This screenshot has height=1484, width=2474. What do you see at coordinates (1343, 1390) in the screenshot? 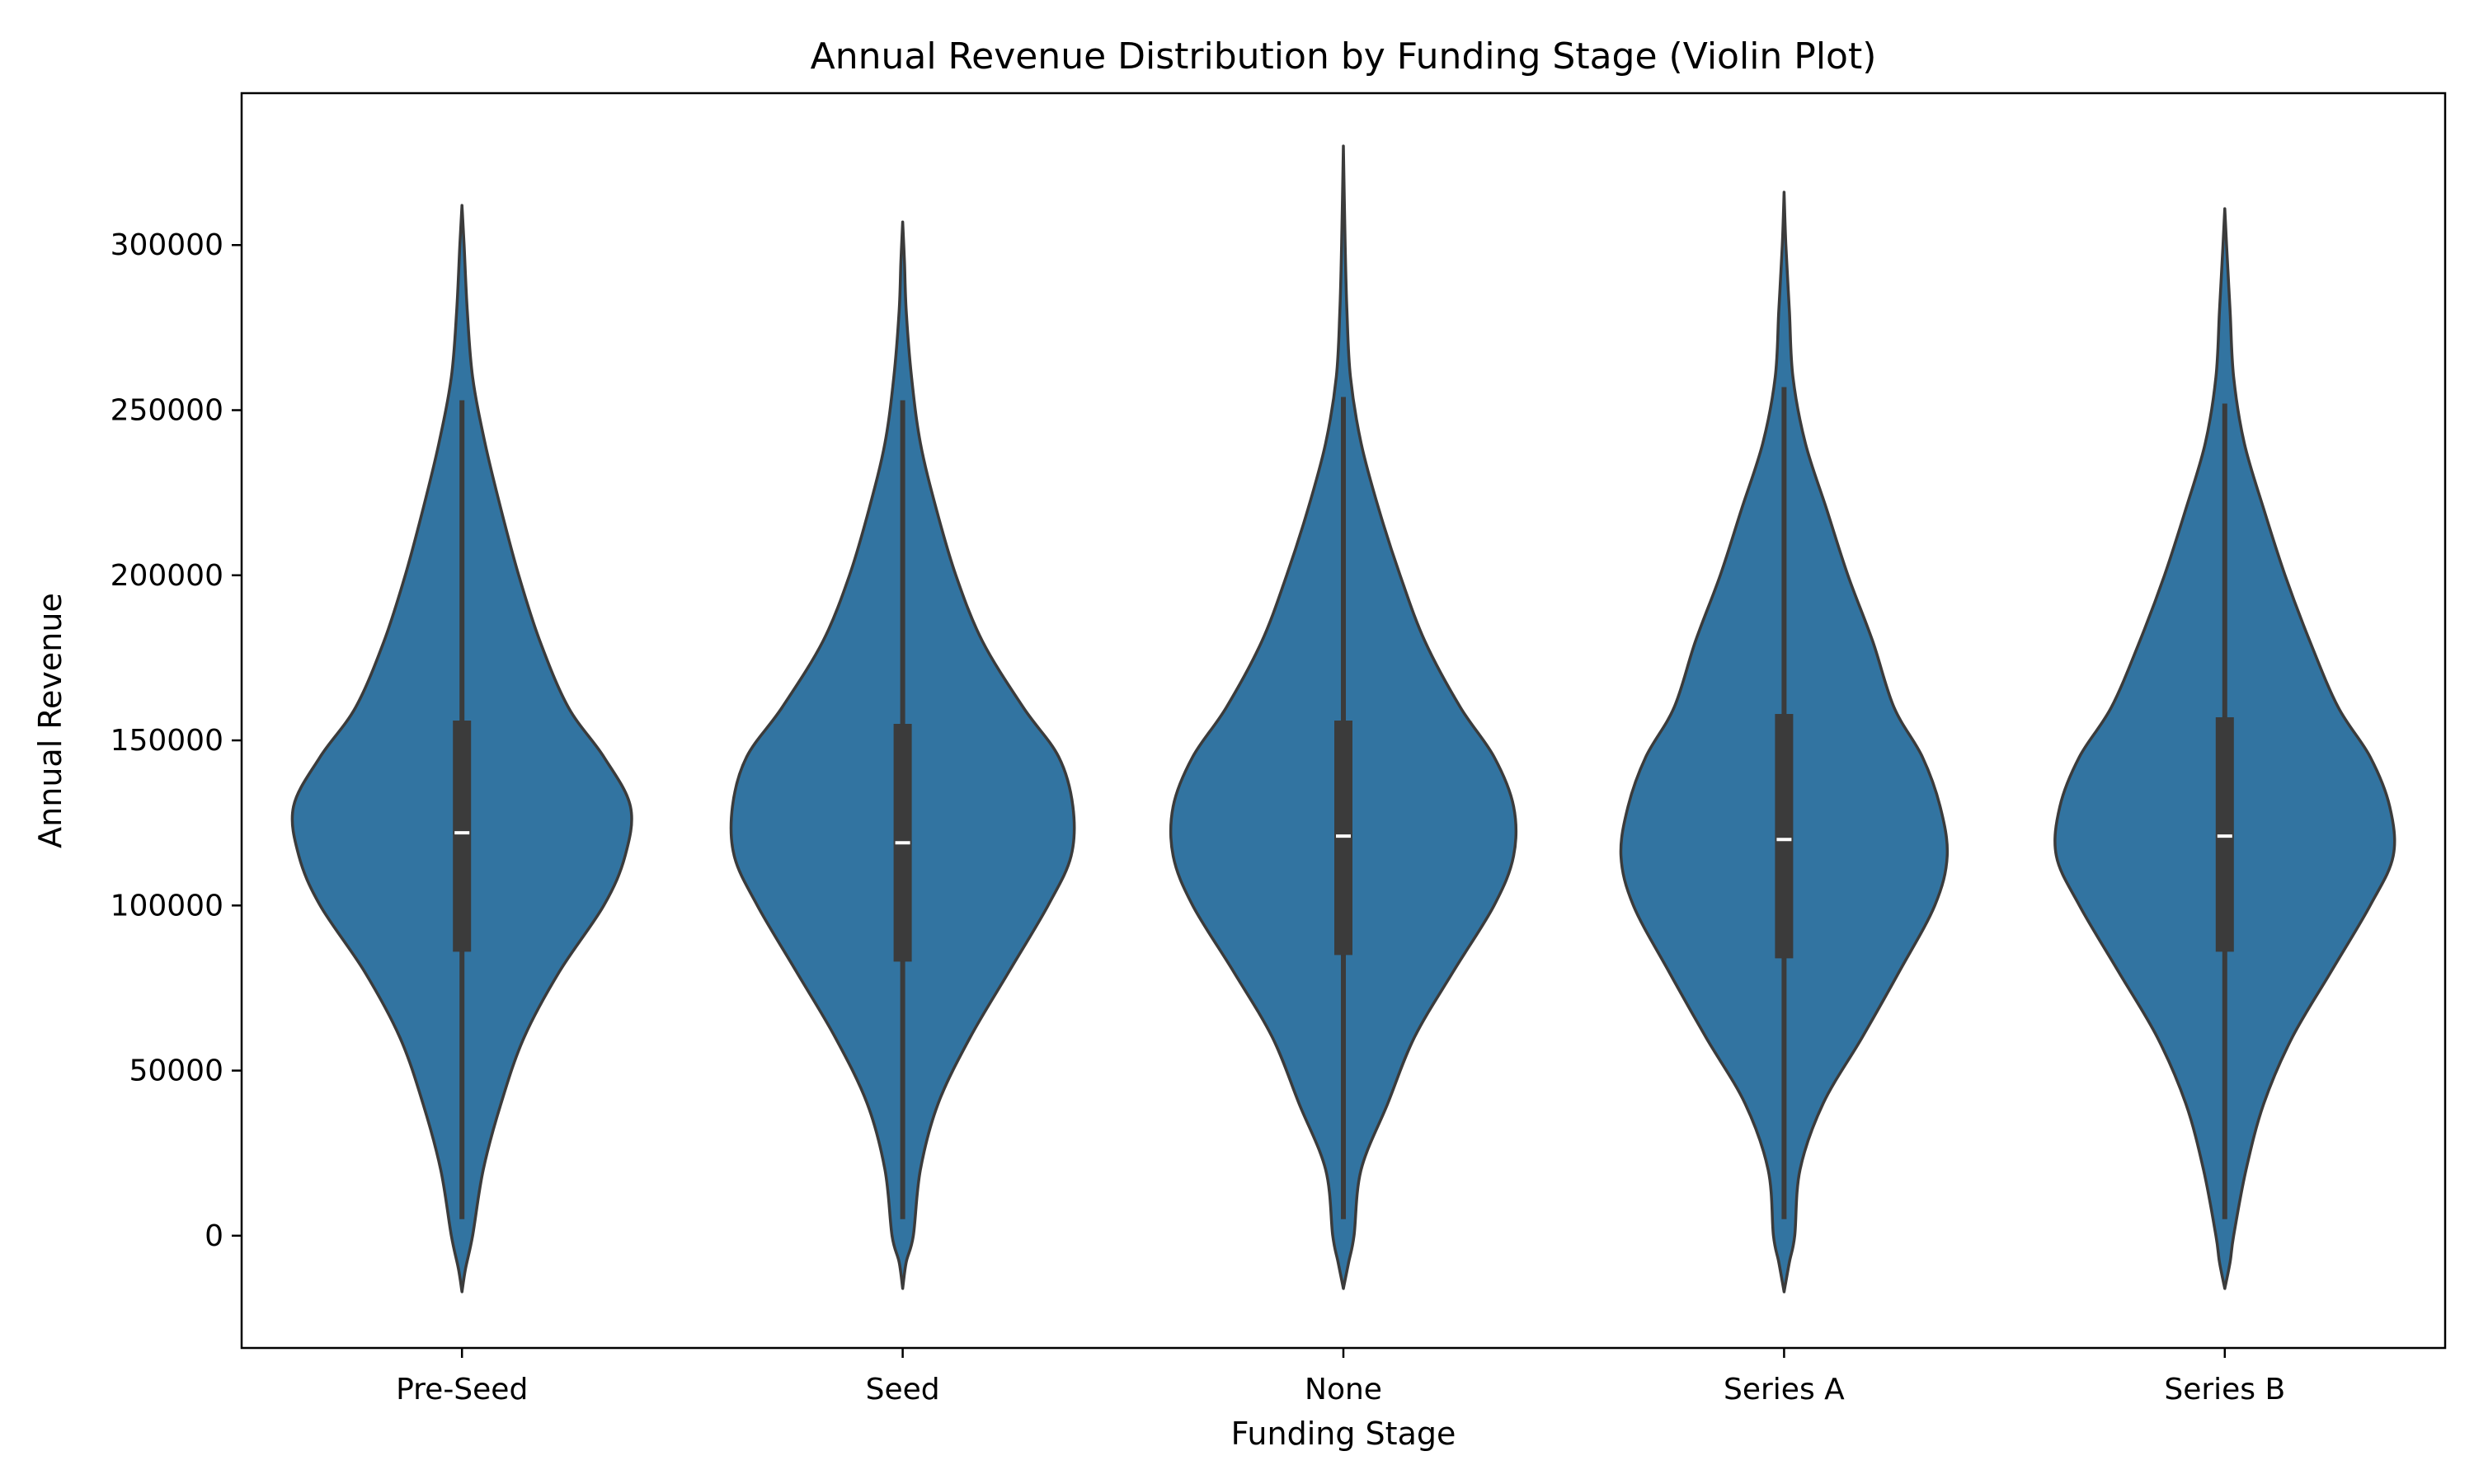
I see `x-tick-label: None` at bounding box center [1343, 1390].